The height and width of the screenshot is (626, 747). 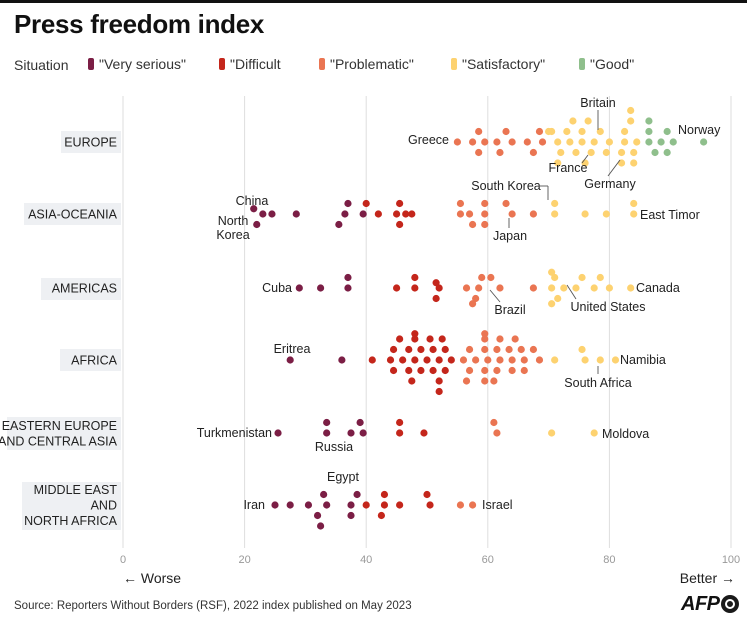 I want to click on x-tick-label: 100, so click(x=731, y=560).